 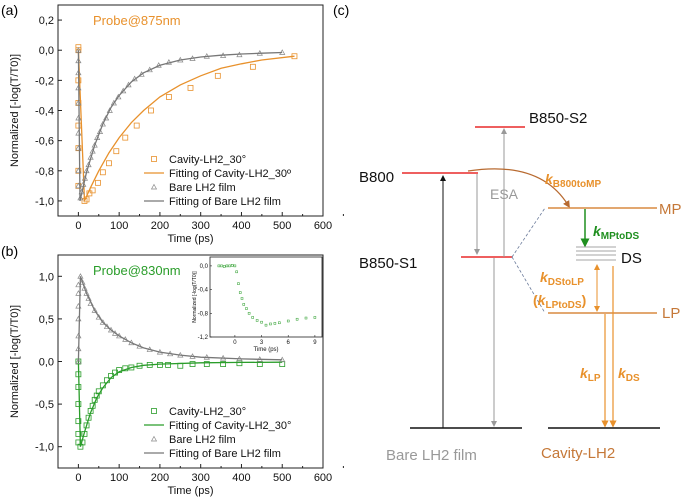 What do you see at coordinates (265, 350) in the screenshot?
I see `inset-x-label: Time (ps)` at bounding box center [265, 350].